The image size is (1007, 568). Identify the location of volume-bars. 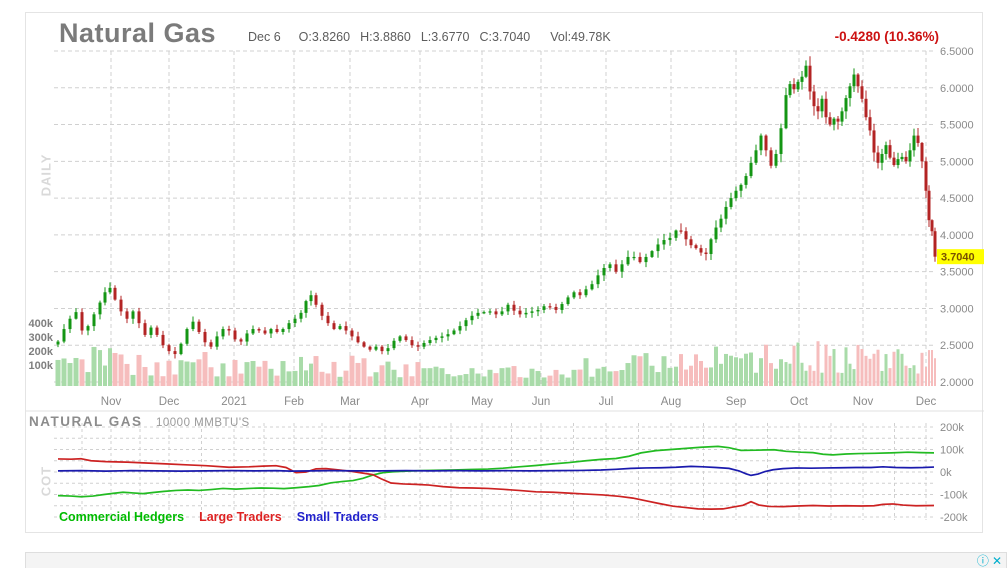
(495, 363).